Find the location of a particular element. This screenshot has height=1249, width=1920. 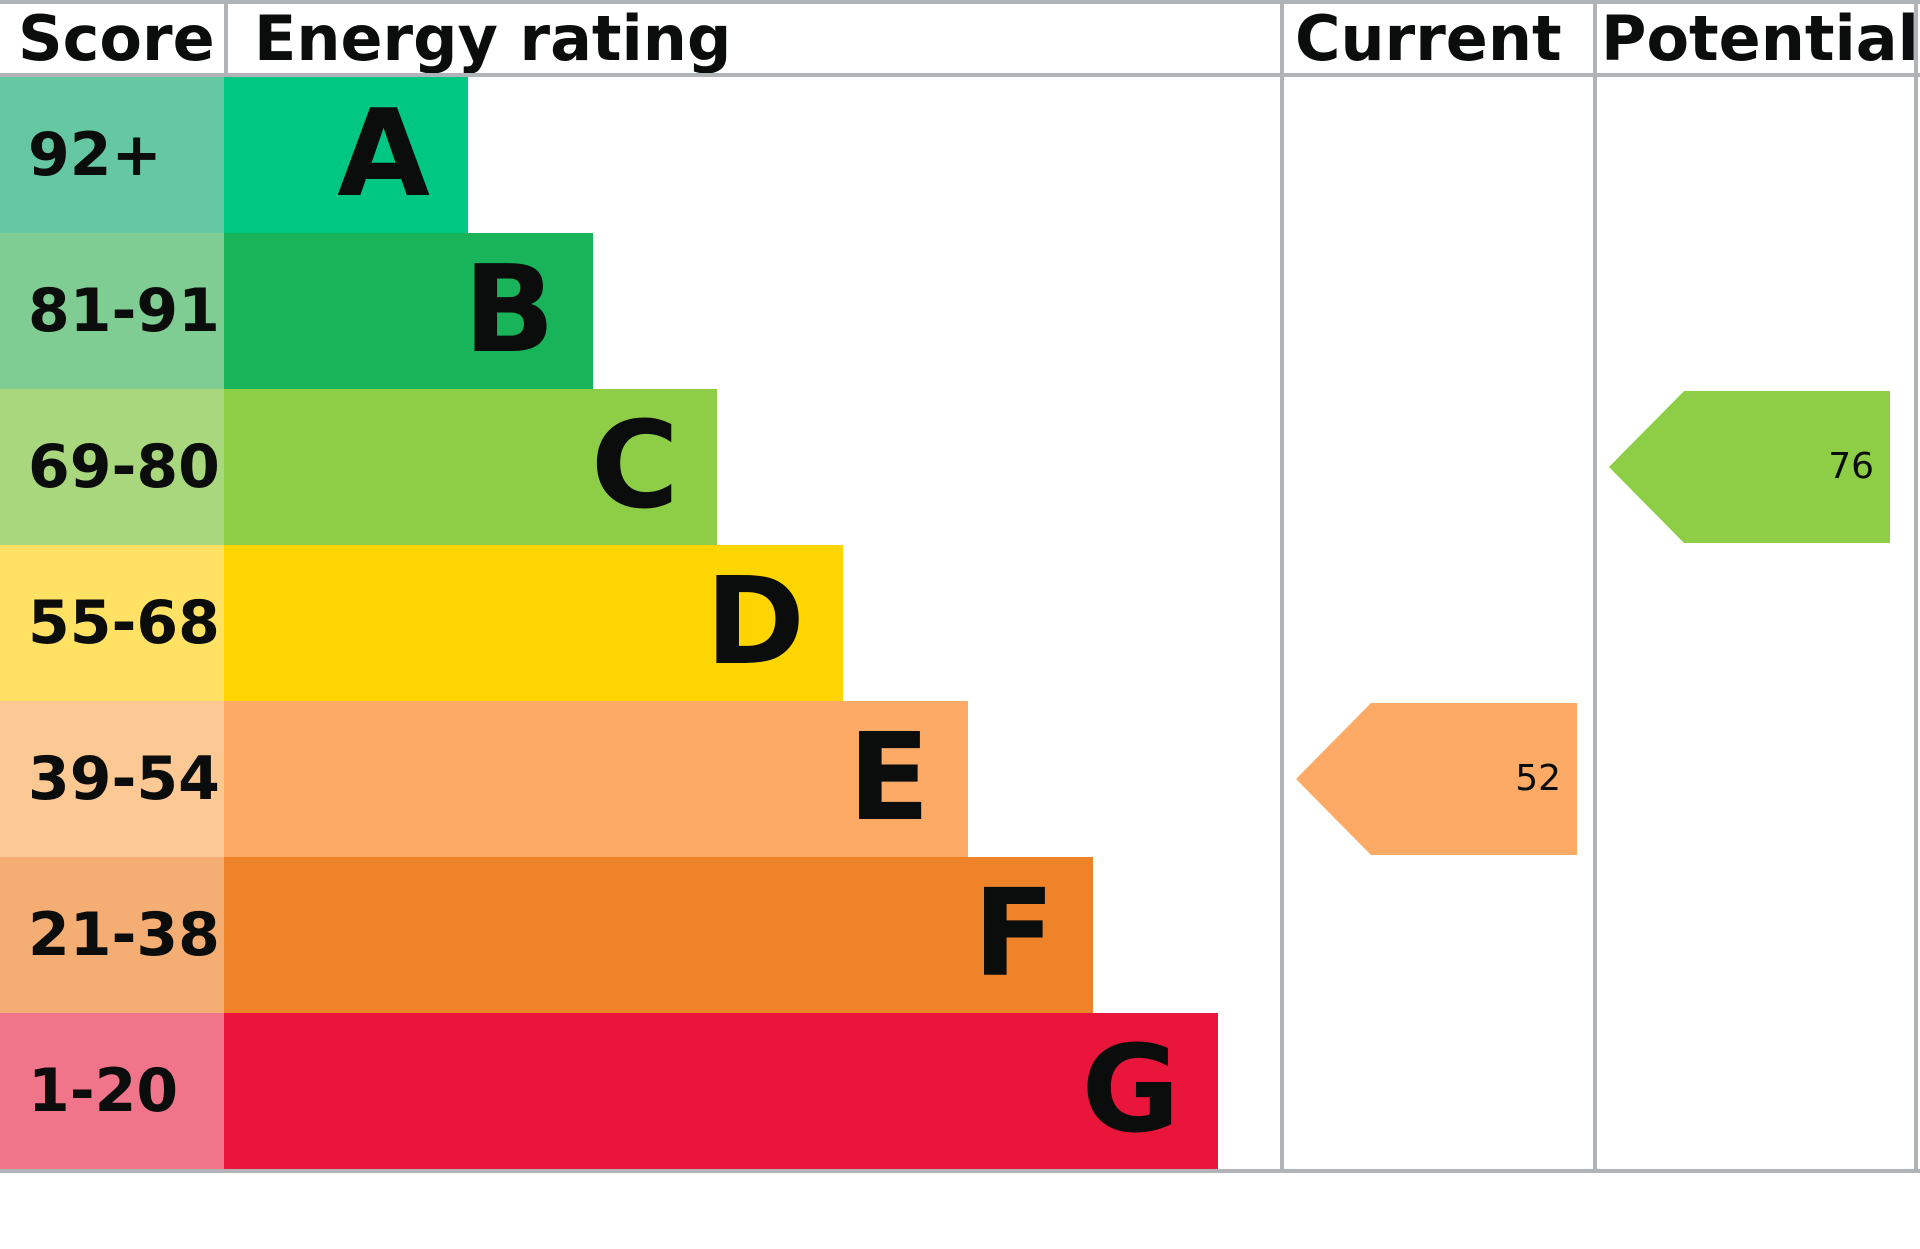

band-bar-g: G is located at coordinates (721, 1091).